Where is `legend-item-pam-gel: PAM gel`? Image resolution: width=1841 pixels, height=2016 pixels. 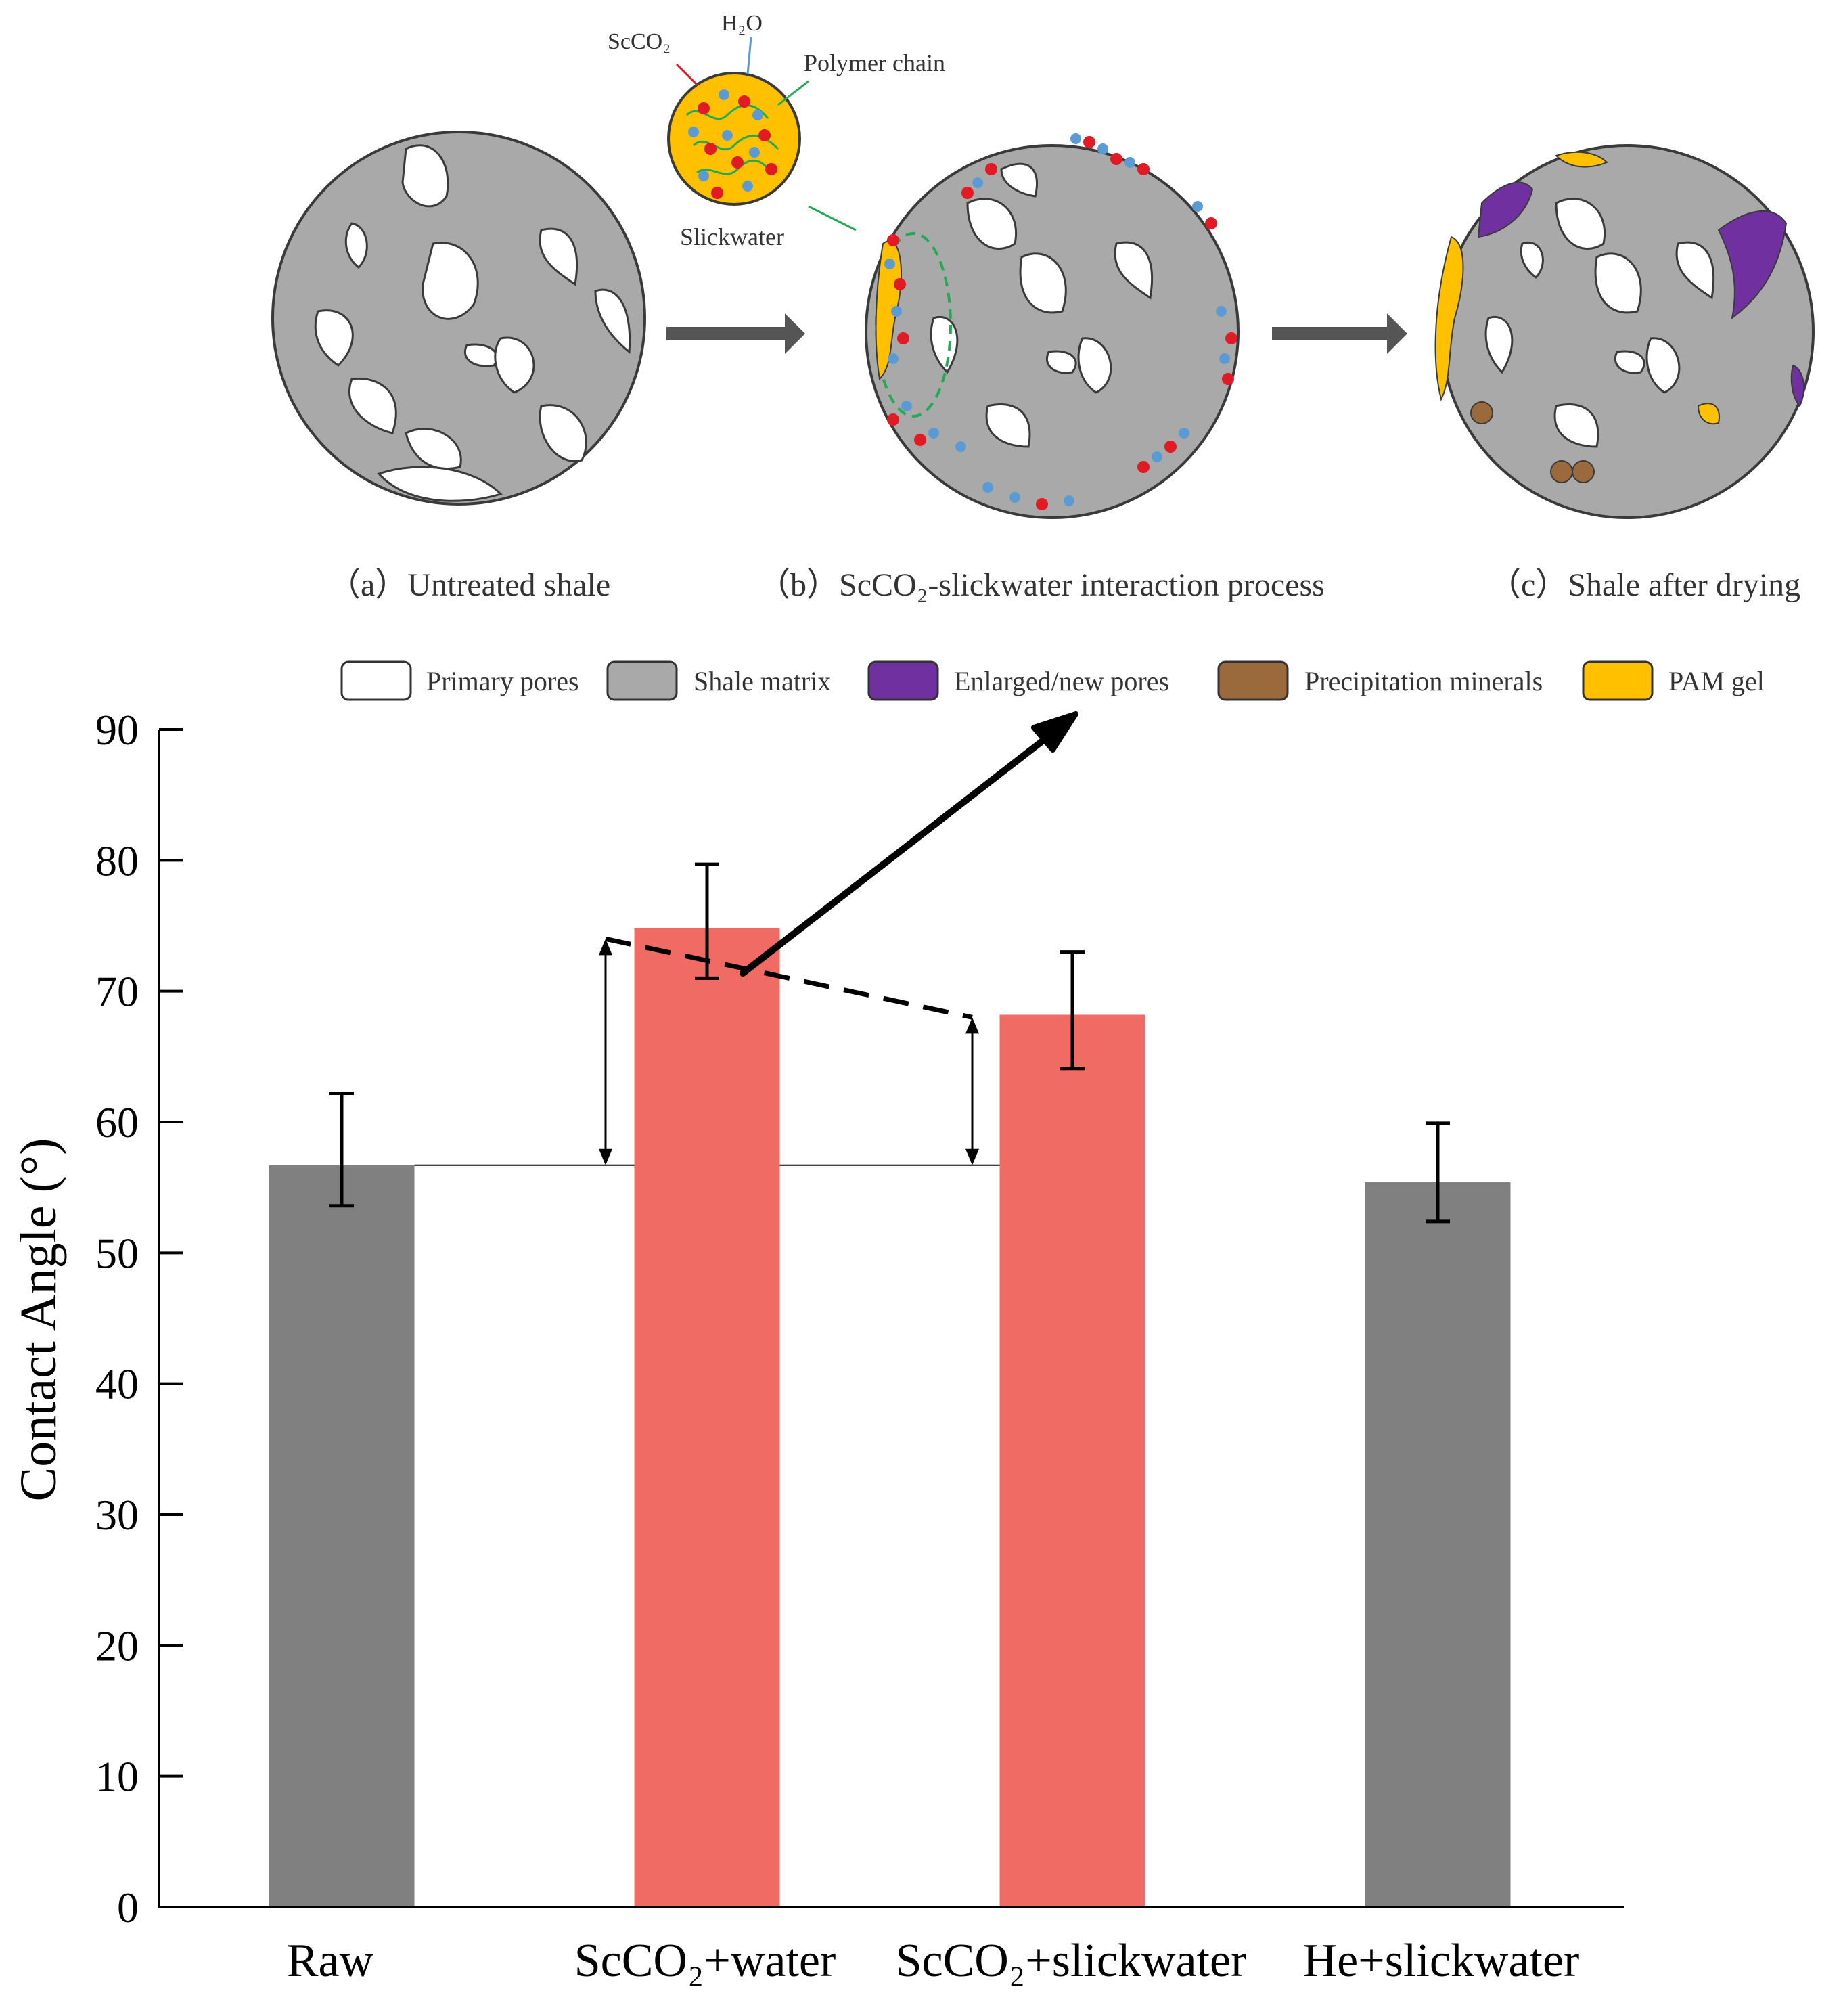
legend-item-pam-gel: PAM gel is located at coordinates (1673, 680).